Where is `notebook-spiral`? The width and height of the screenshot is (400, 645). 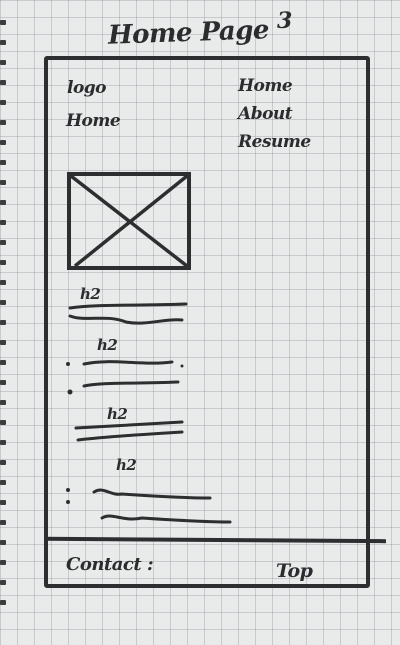
notebook-spiral is located at coordinates (4, 322).